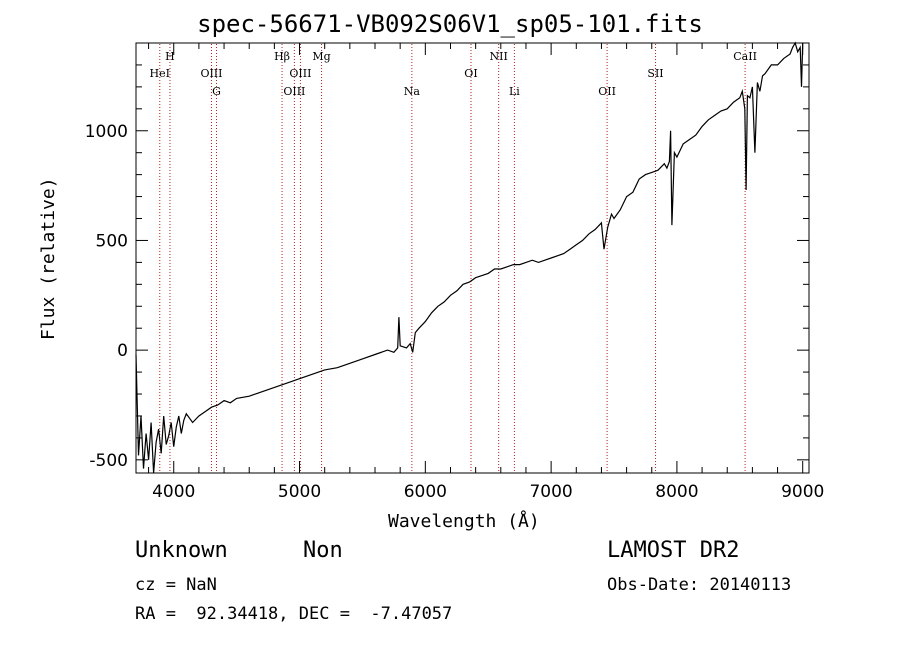  What do you see at coordinates (673, 550) in the screenshot?
I see `survey-name: LAMOST DR2` at bounding box center [673, 550].